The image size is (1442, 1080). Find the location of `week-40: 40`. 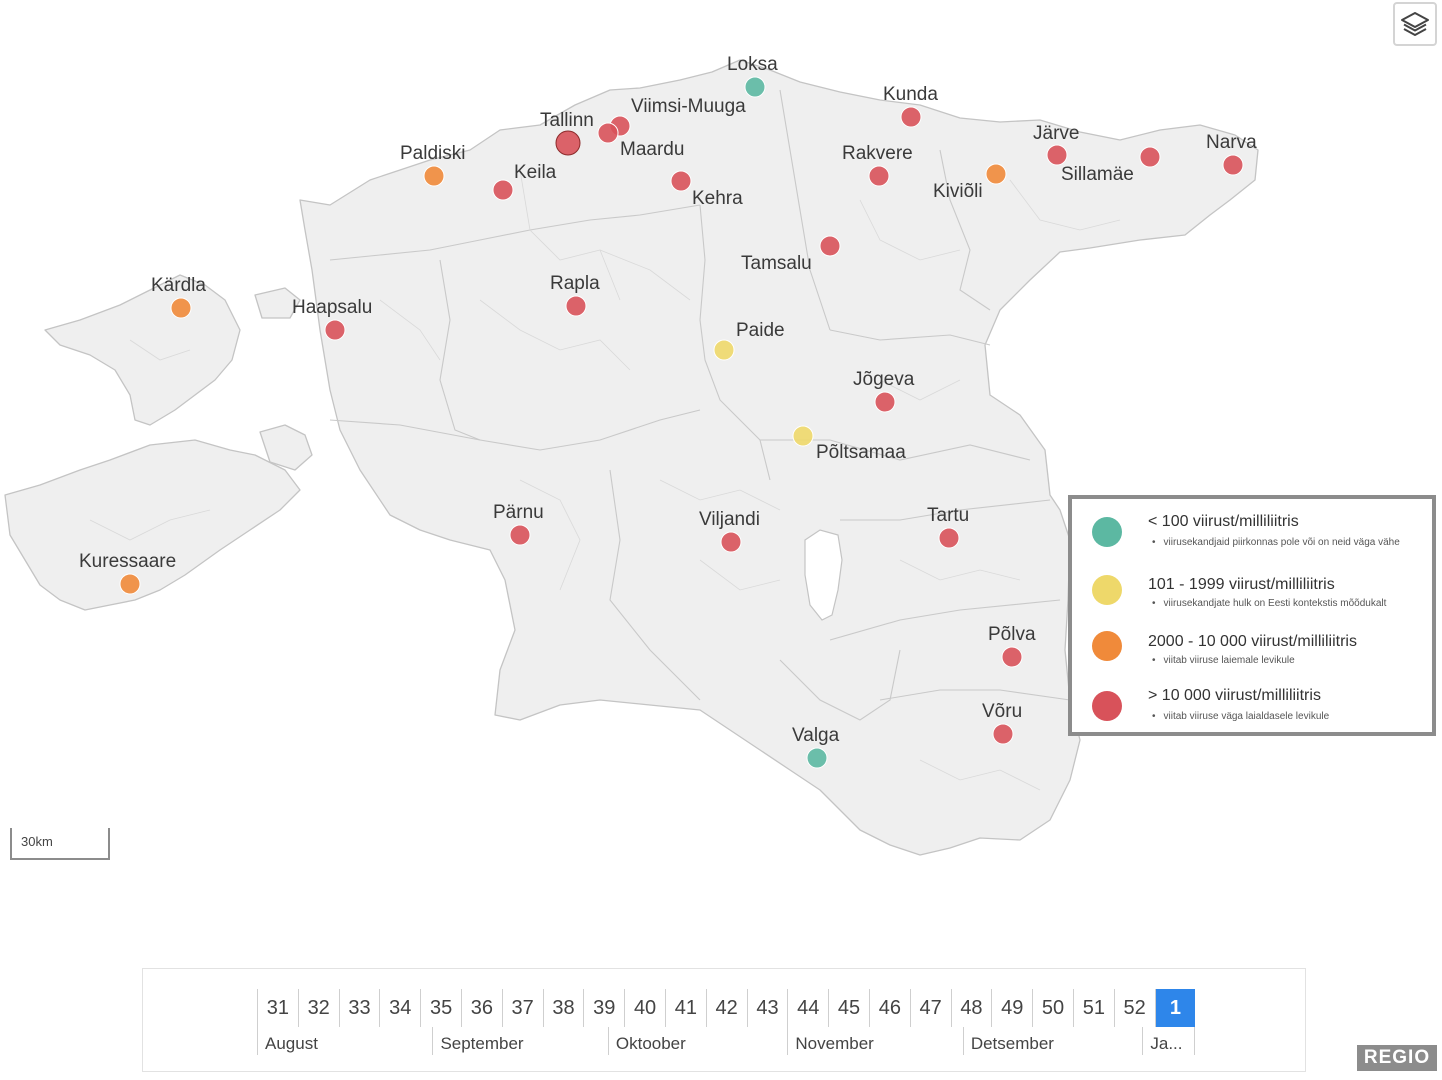

week-40: 40 is located at coordinates (644, 1008).